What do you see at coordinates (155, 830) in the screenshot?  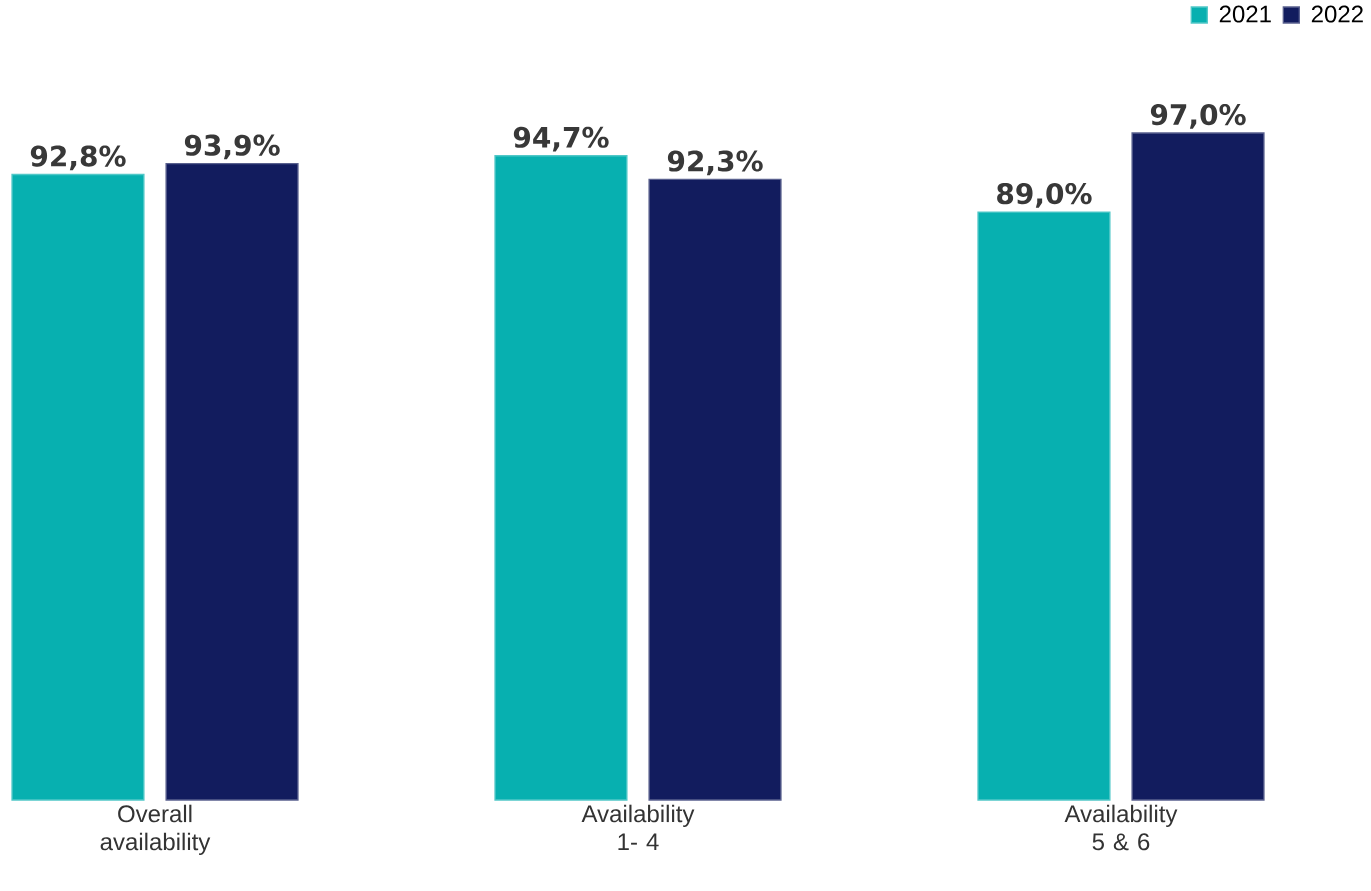 I see `x-tick-label: Overall availability` at bounding box center [155, 830].